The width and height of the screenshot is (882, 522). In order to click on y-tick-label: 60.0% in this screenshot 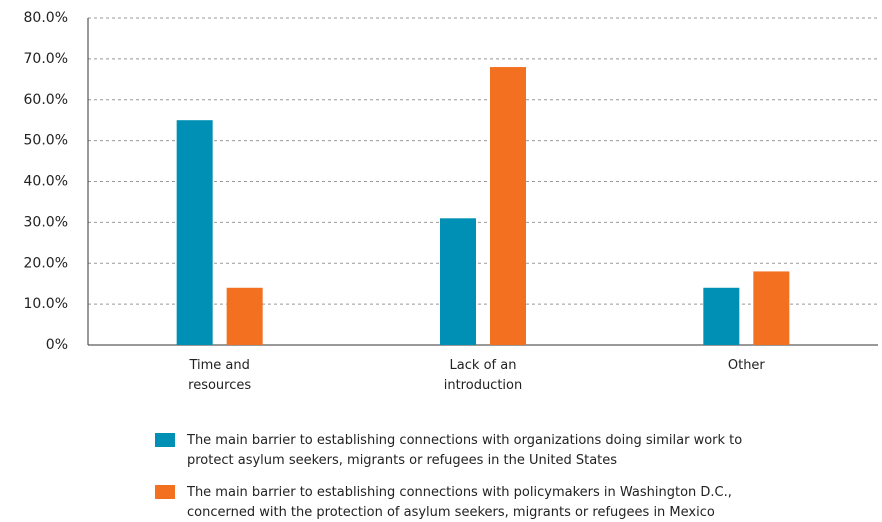, I will do `click(46, 100)`.